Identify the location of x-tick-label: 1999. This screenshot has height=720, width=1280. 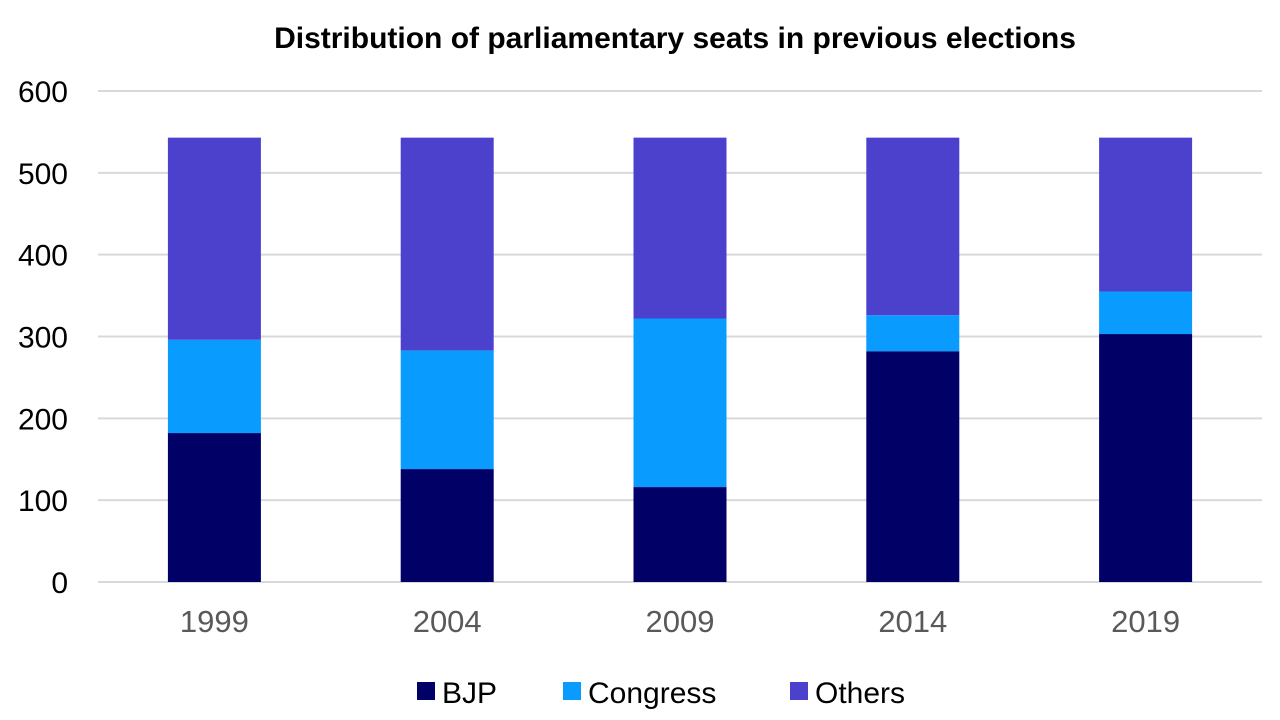
(214, 621).